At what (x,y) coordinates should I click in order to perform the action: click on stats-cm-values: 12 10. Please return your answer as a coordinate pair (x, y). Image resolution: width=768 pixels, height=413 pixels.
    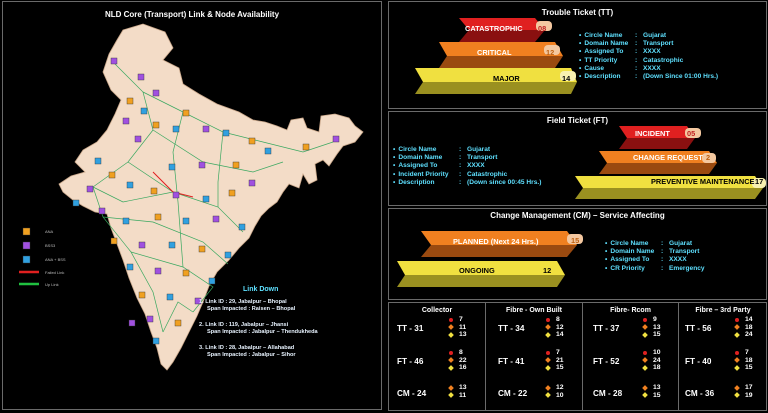
    Looking at the image, I should click on (554, 391).